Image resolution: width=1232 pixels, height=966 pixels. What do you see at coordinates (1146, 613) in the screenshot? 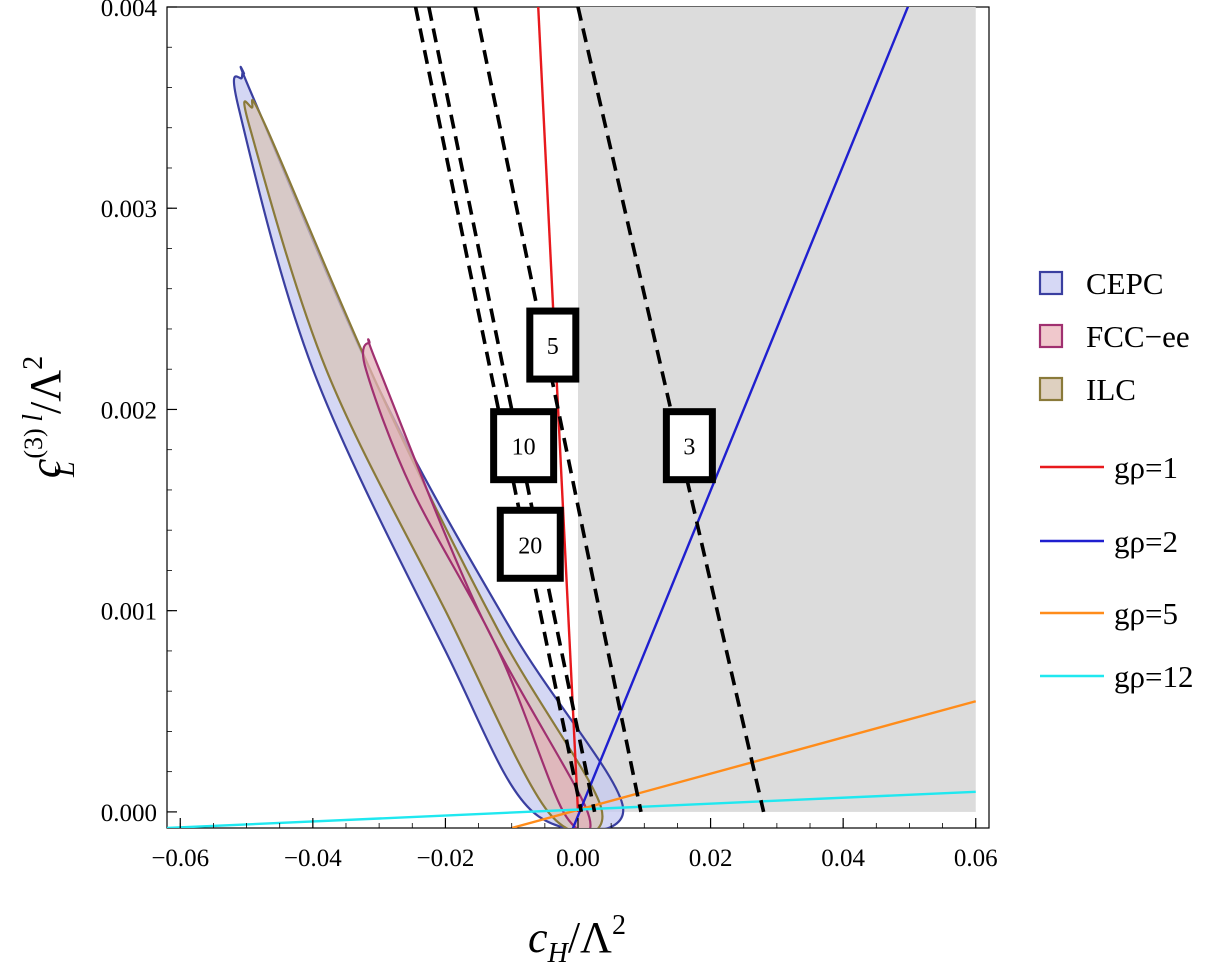
I see `legend-label: gρ=5` at bounding box center [1146, 613].